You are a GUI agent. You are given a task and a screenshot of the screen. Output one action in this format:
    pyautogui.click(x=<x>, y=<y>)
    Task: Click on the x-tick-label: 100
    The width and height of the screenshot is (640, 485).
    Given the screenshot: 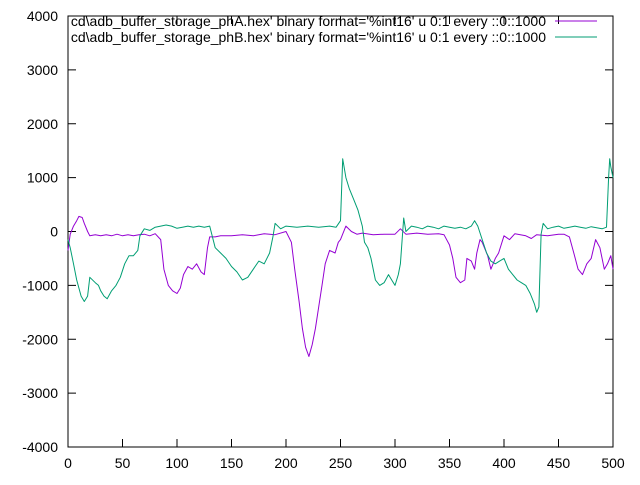 What is the action you would take?
    pyautogui.click(x=177, y=463)
    